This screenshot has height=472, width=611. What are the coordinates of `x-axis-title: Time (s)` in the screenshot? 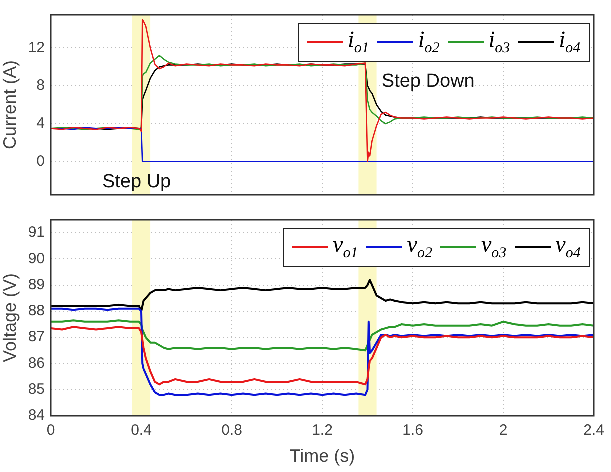 It's located at (323, 456).